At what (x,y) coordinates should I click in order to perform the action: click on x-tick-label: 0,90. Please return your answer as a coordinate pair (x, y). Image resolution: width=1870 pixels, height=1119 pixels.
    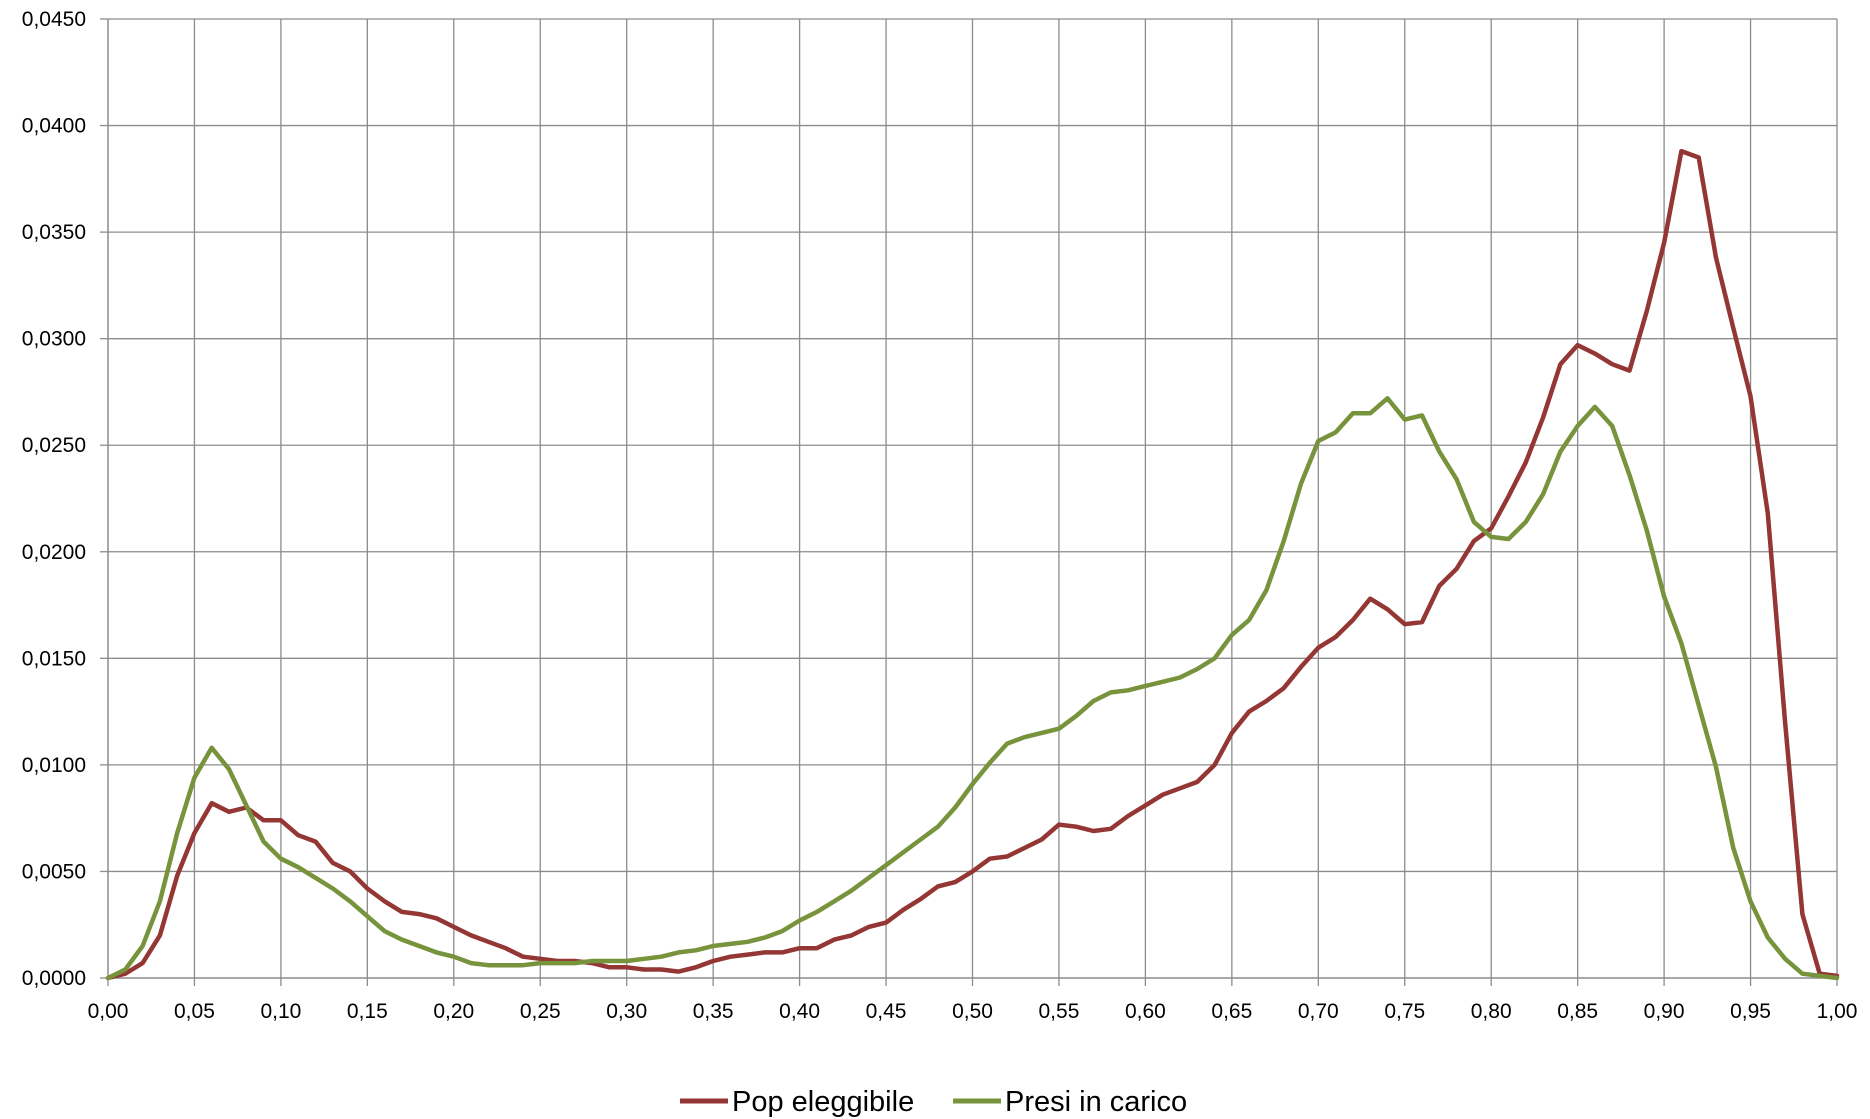
    Looking at the image, I should click on (1664, 1011).